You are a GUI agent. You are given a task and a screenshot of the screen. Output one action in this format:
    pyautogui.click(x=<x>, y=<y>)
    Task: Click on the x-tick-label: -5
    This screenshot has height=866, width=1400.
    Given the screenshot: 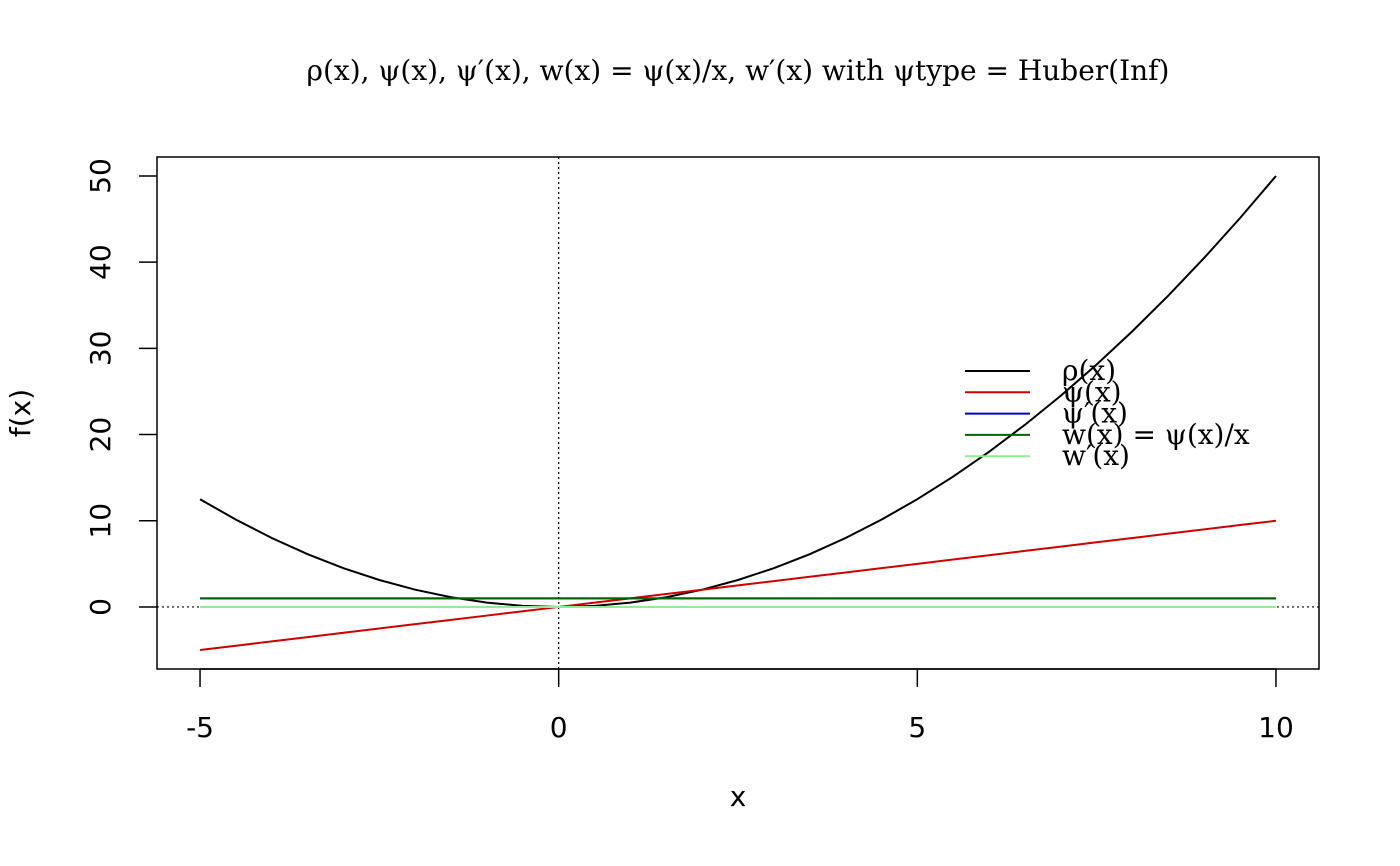 What is the action you would take?
    pyautogui.click(x=200, y=727)
    